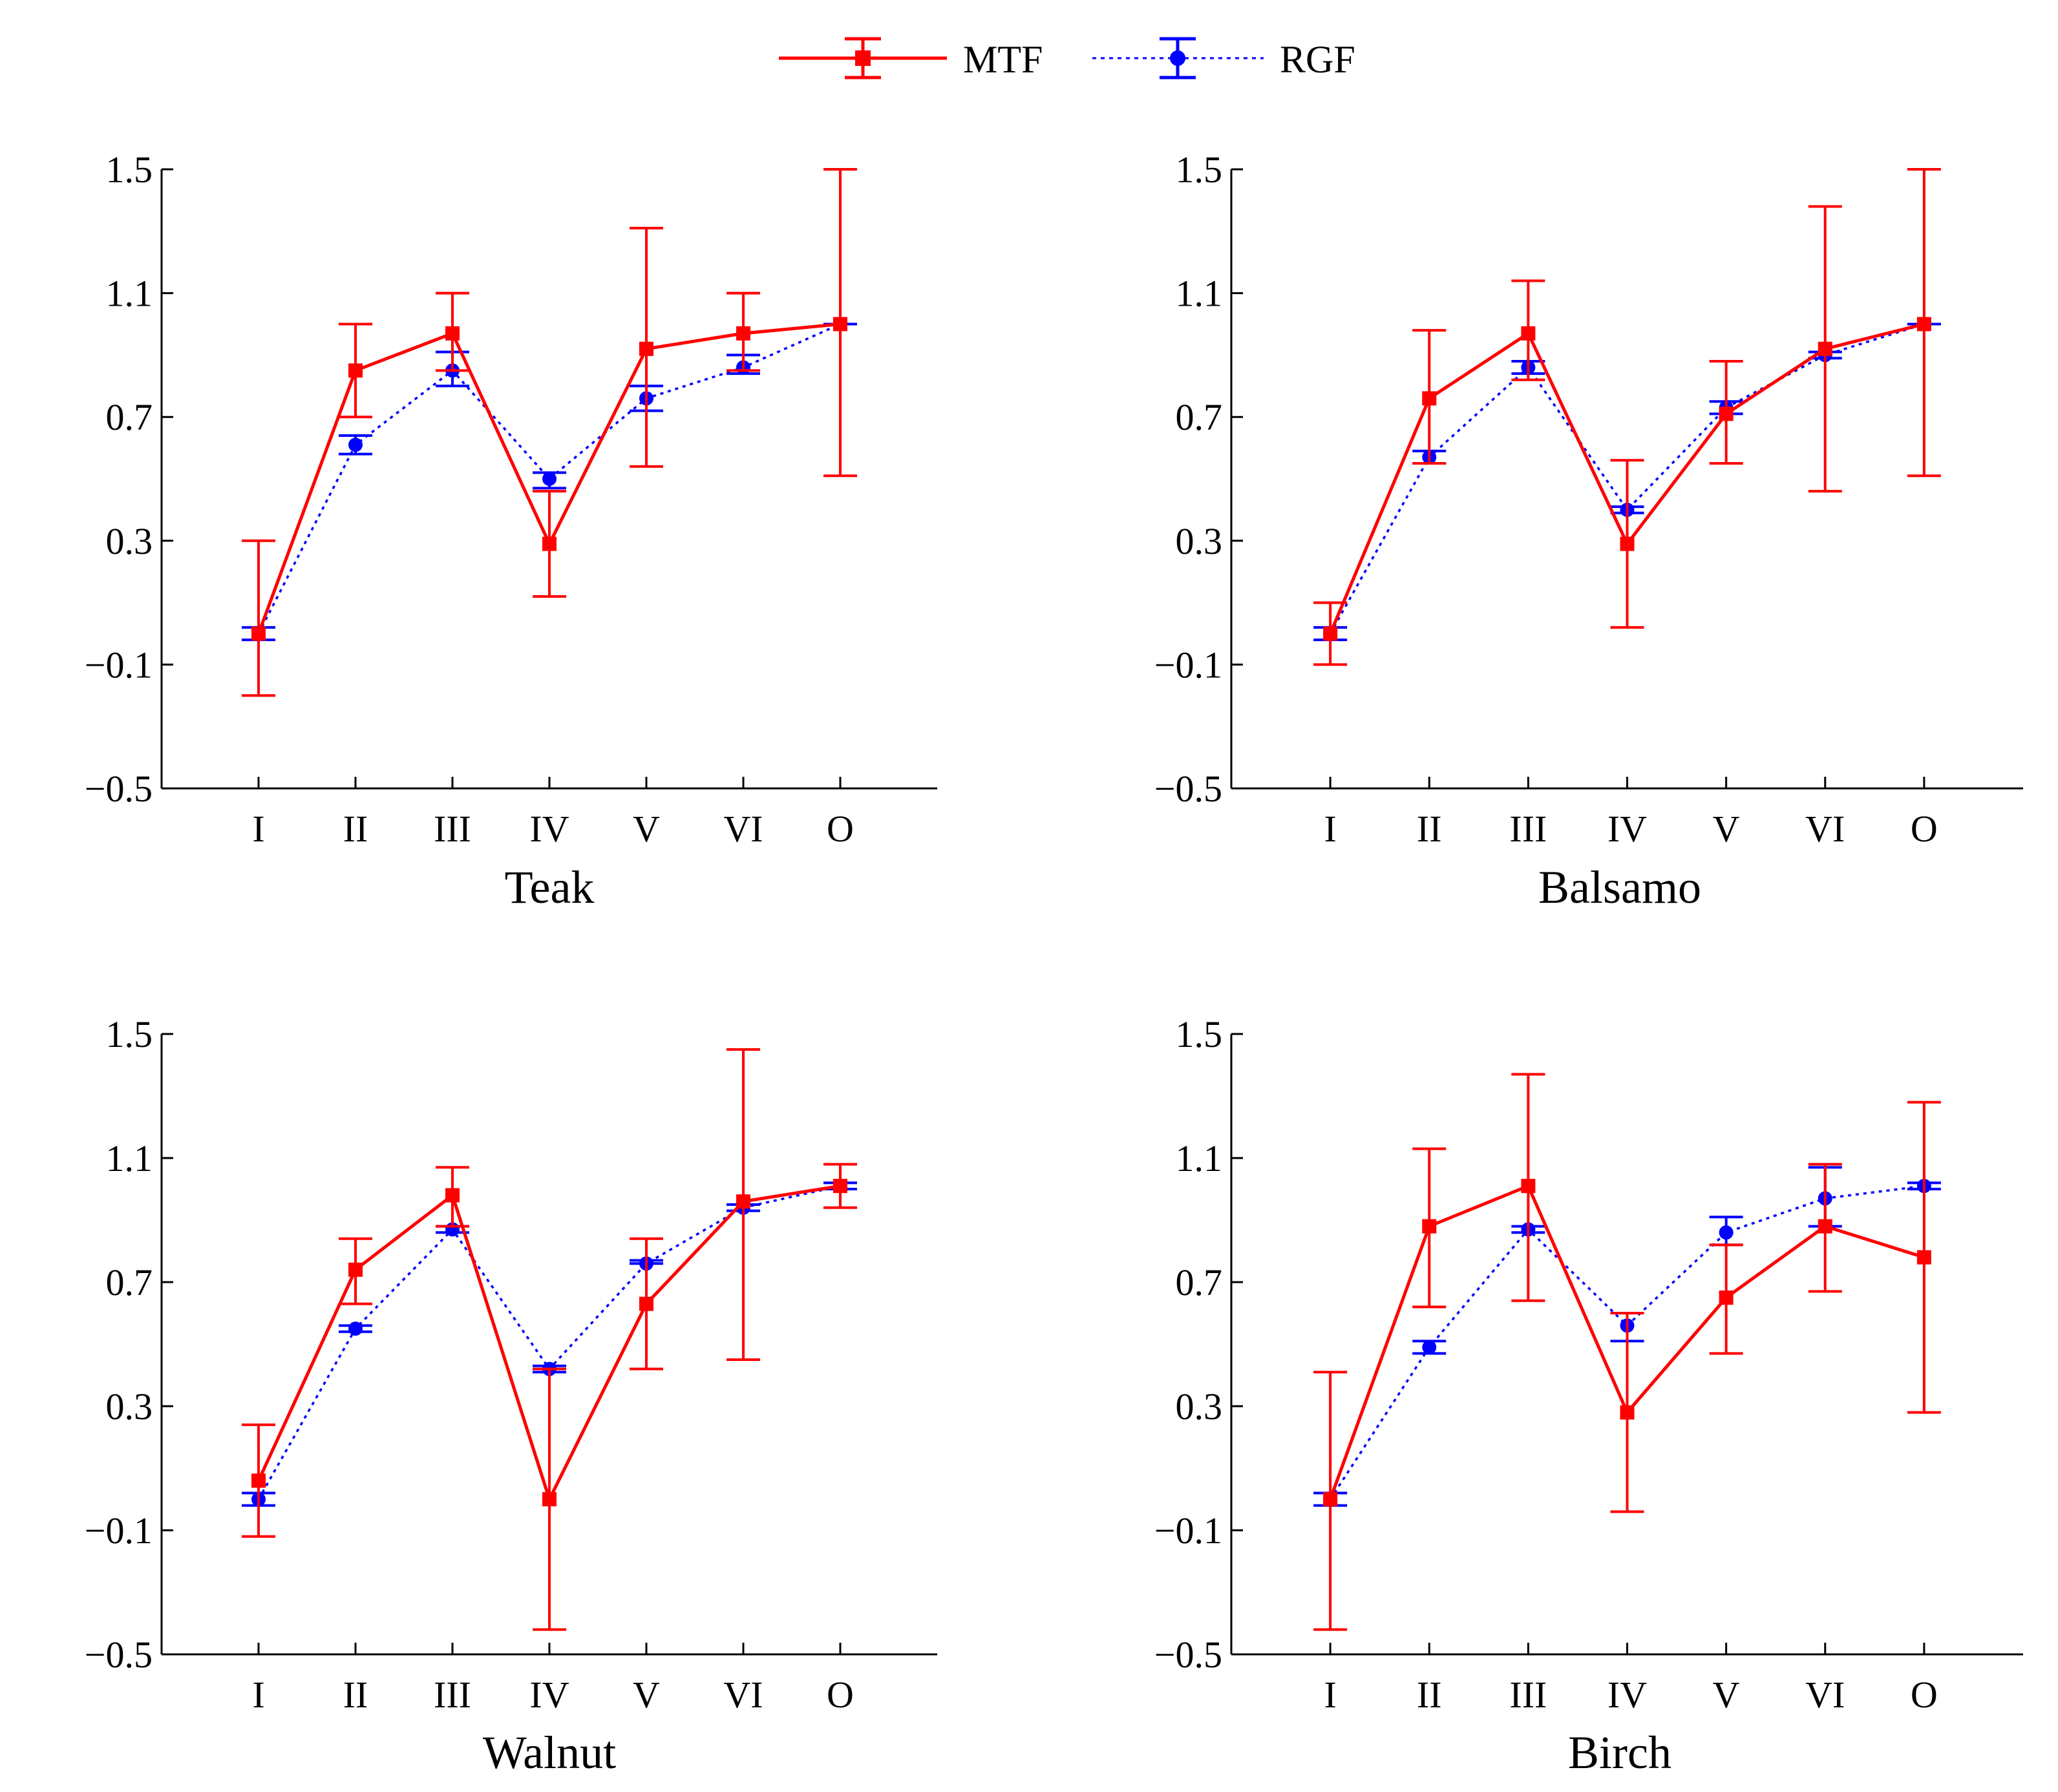 Image resolution: width=2058 pixels, height=1792 pixels. What do you see at coordinates (549, 1753) in the screenshot?
I see `panel-walnut-xlabel: Walnut` at bounding box center [549, 1753].